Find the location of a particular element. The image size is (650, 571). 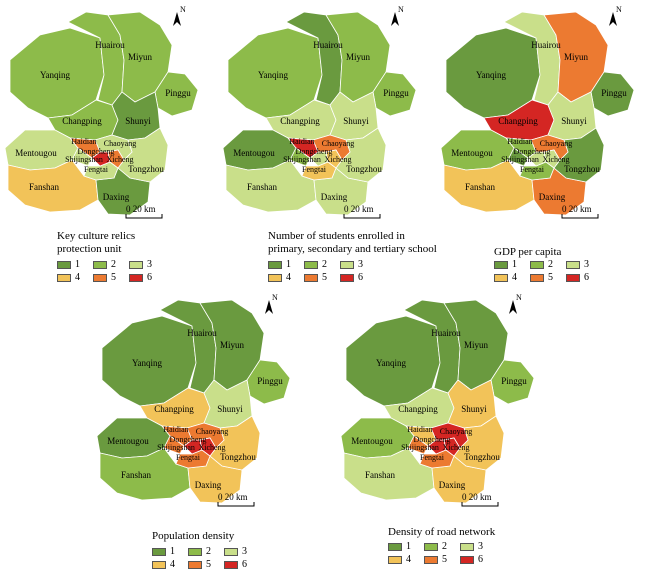

legend-population: 1 2 3 4 5 6 is located at coordinates (206, 558).